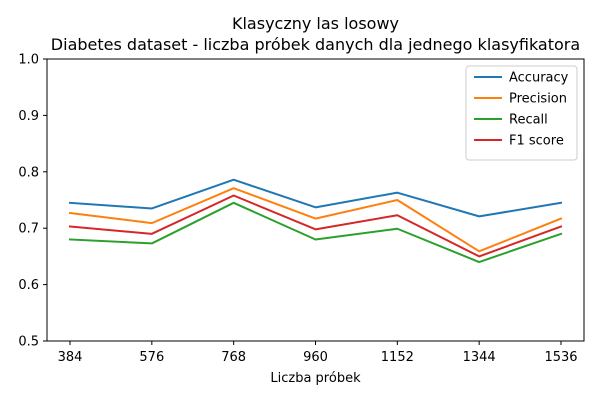  Describe the element at coordinates (28, 60) in the screenshot. I see `y-tick-label: 1.0` at that location.